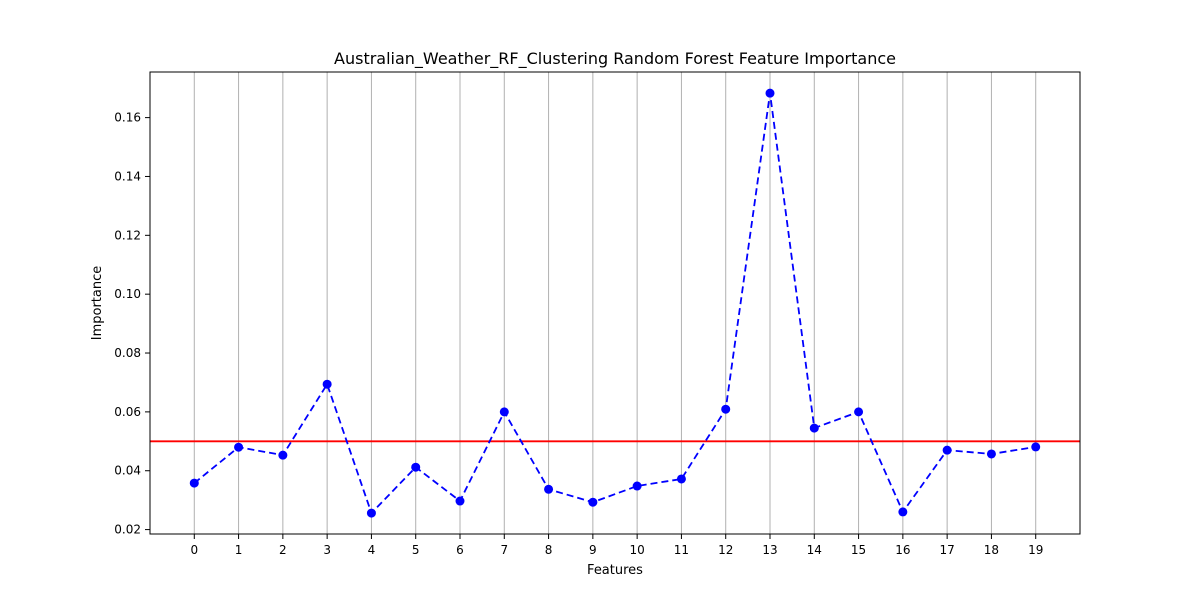 Image resolution: width=1200 pixels, height=604 pixels. What do you see at coordinates (615, 570) in the screenshot?
I see `x-axis-label: Features` at bounding box center [615, 570].